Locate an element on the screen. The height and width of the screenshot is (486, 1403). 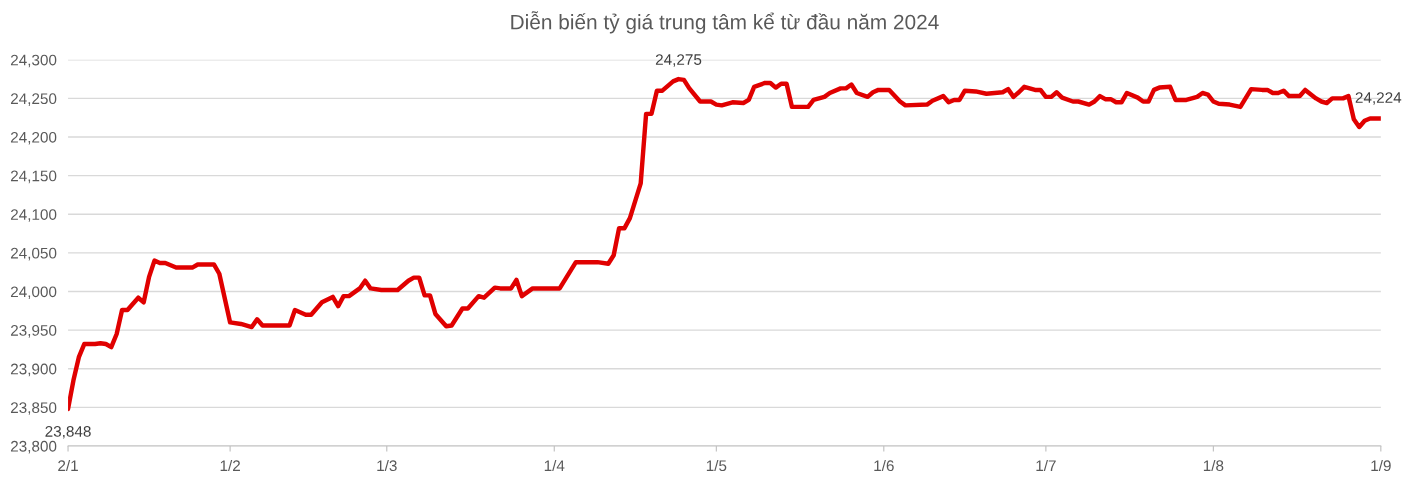
y-tick-label: 23,800 is located at coordinates (33, 447).